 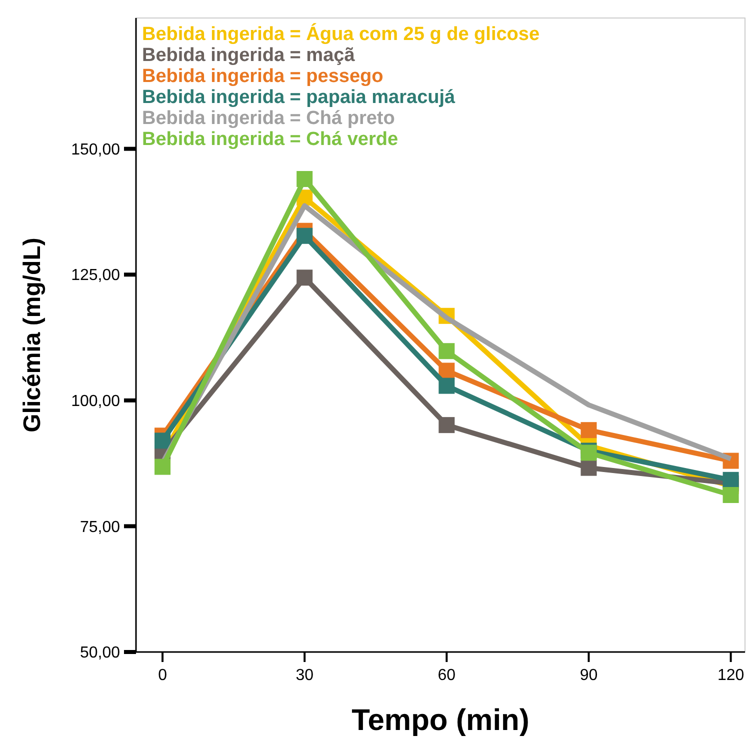 I want to click on x-tick-label: 0, so click(x=163, y=675).